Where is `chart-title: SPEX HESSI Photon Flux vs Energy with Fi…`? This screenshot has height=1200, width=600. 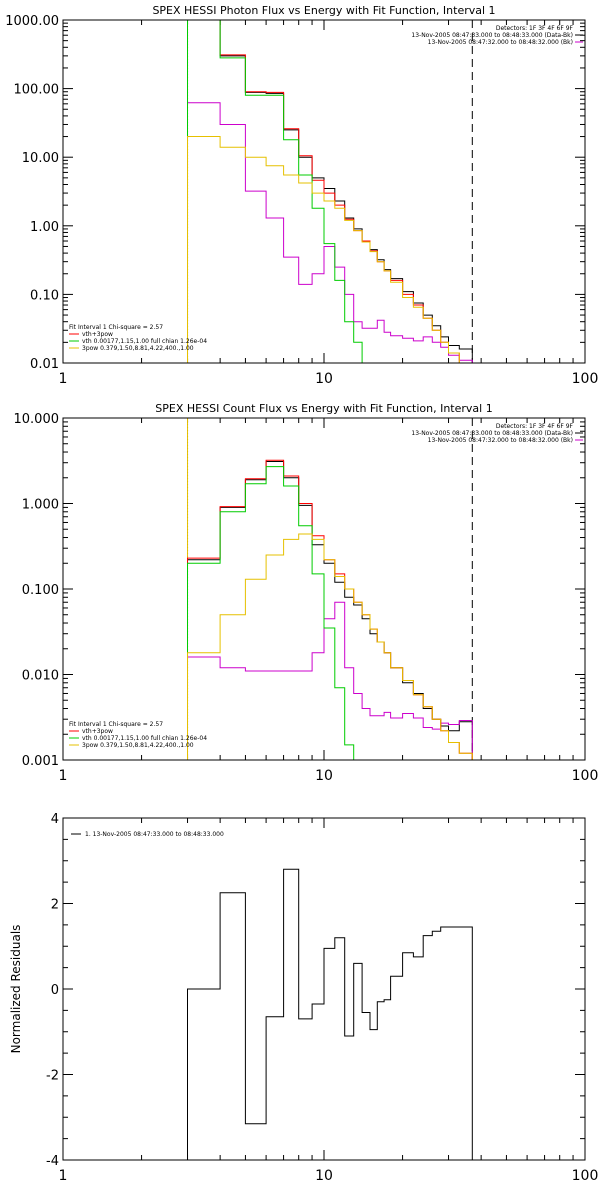
chart-title: SPEX HESSI Photon Flux vs Energy with Fi… is located at coordinates (323, 10).